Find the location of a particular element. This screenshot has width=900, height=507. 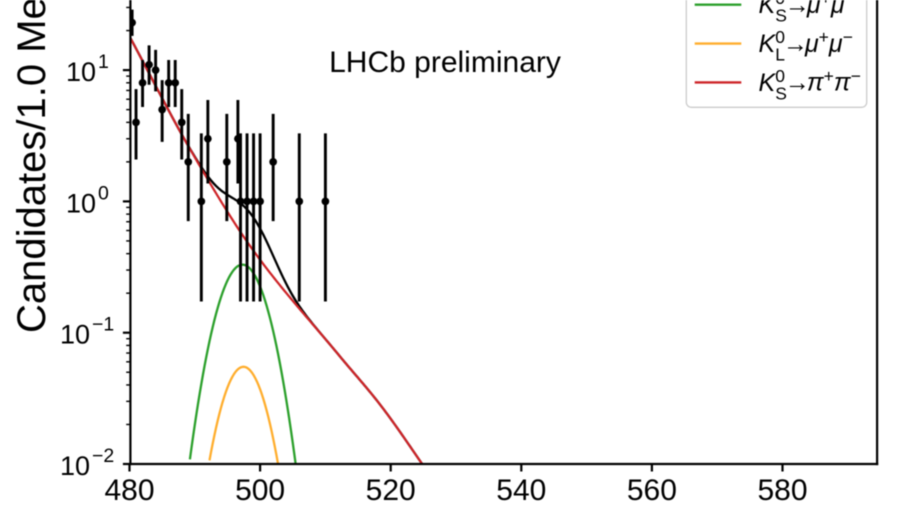

svg-text: K0S→μ+μ− is located at coordinates (807, 13).